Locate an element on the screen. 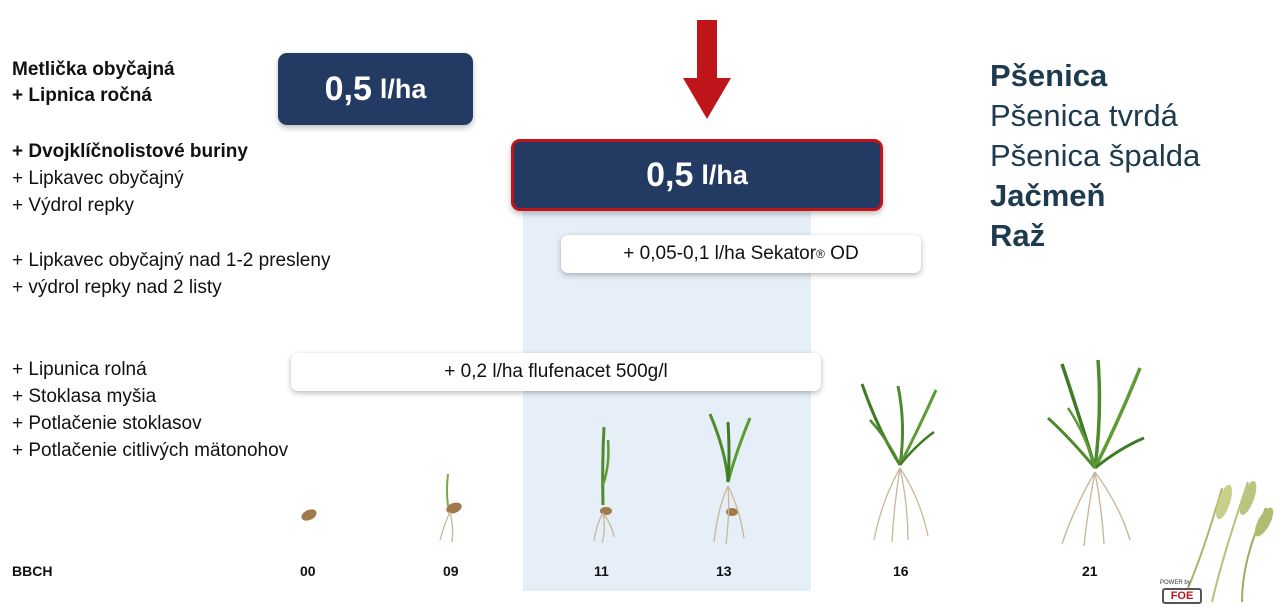 This screenshot has width=1280, height=607. label-stoklasa-mysia: + Stoklasa myšia is located at coordinates (84, 396).